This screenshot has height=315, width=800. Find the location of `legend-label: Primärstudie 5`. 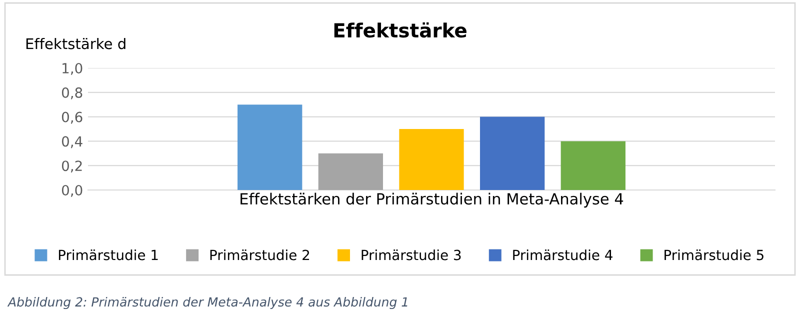

legend-label: Primärstudie 5 is located at coordinates (714, 255).